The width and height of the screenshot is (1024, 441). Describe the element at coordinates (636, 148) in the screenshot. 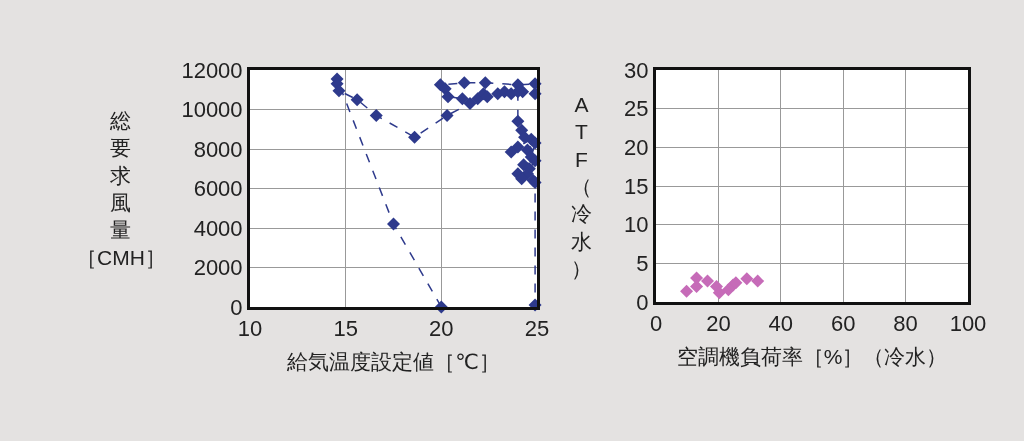

I see `y-tick-label: 20` at that location.